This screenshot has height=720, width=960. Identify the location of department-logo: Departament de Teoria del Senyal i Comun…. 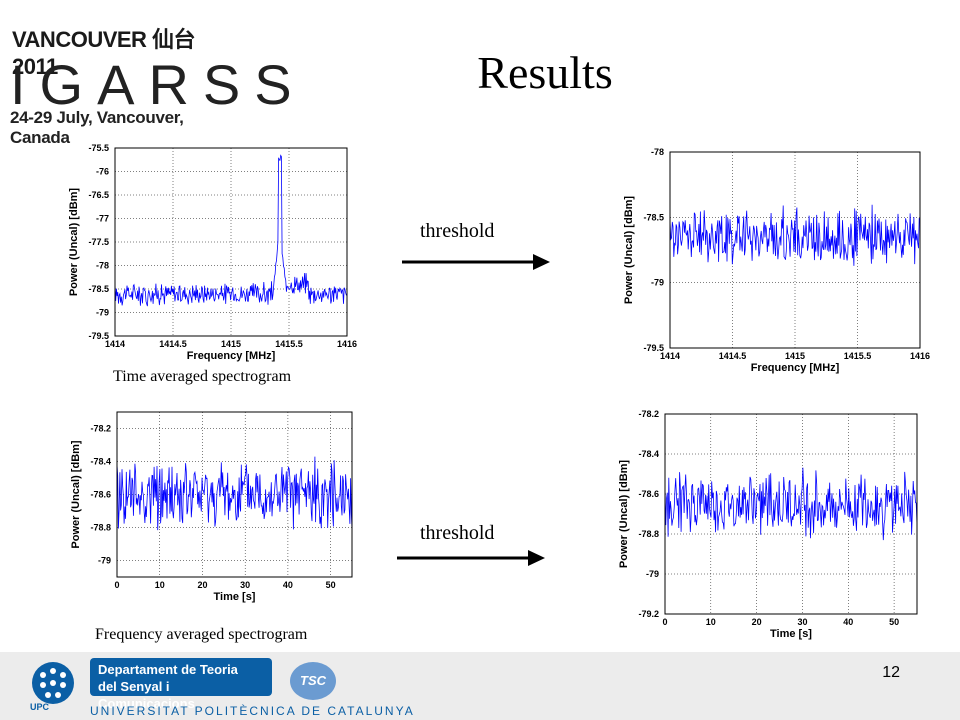
(181, 684).